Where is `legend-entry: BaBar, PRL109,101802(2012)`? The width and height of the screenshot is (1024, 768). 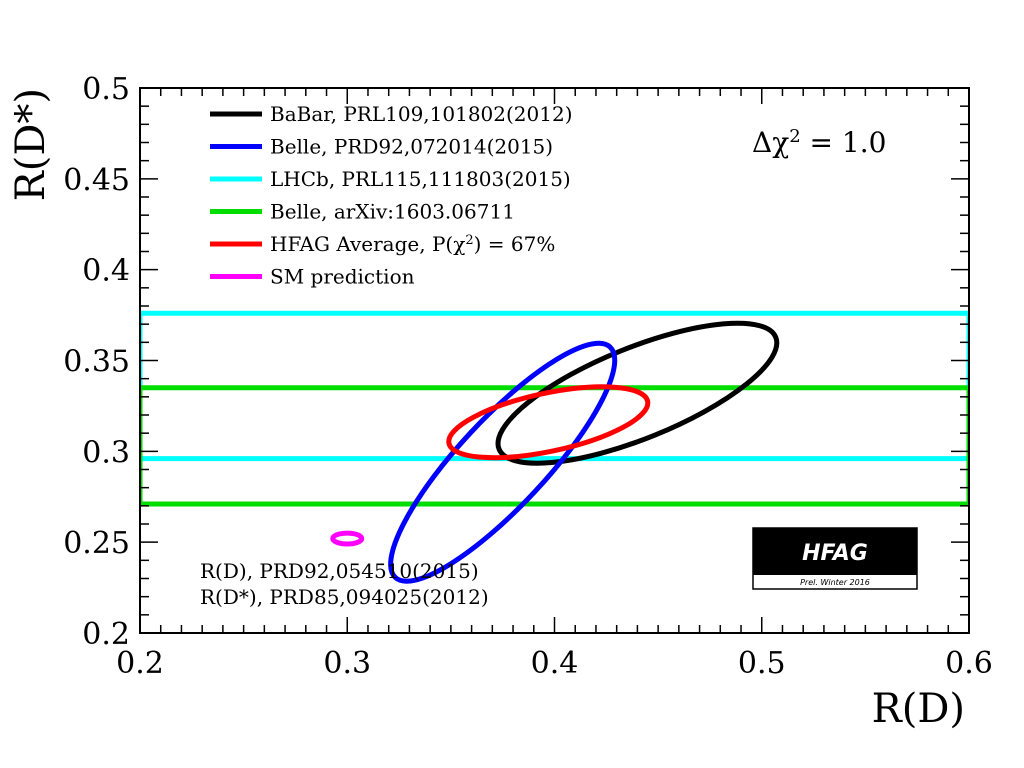 legend-entry: BaBar, PRL109,101802(2012) is located at coordinates (421, 114).